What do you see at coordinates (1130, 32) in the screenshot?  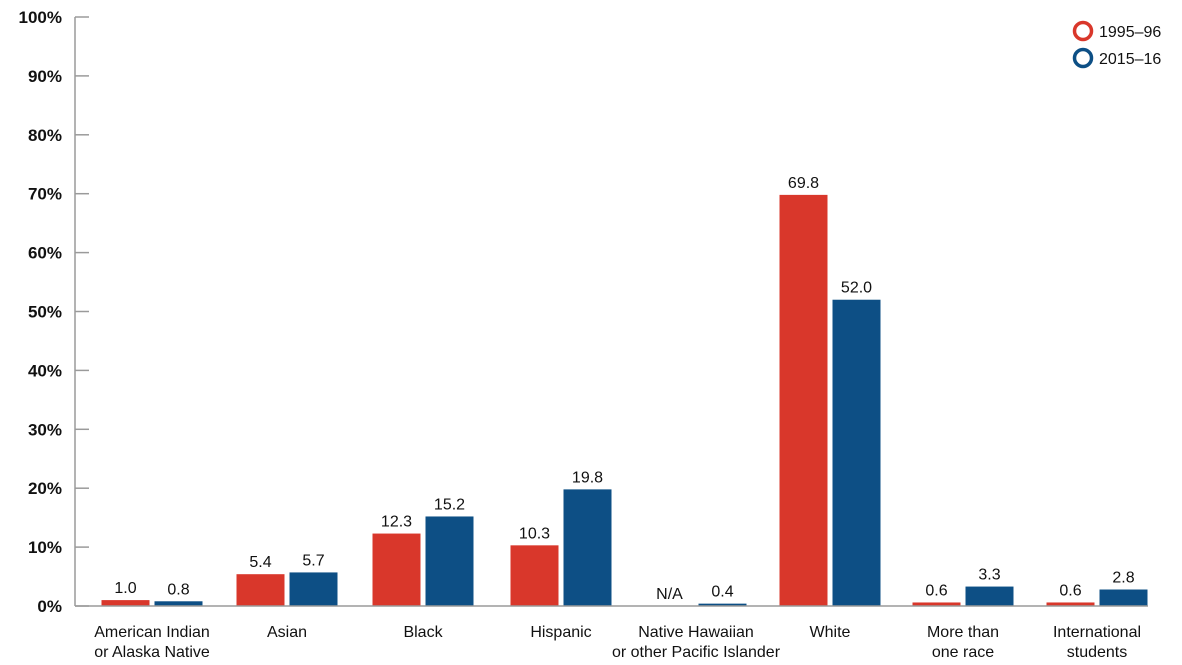 I see `legend-label: 1995–96` at bounding box center [1130, 32].